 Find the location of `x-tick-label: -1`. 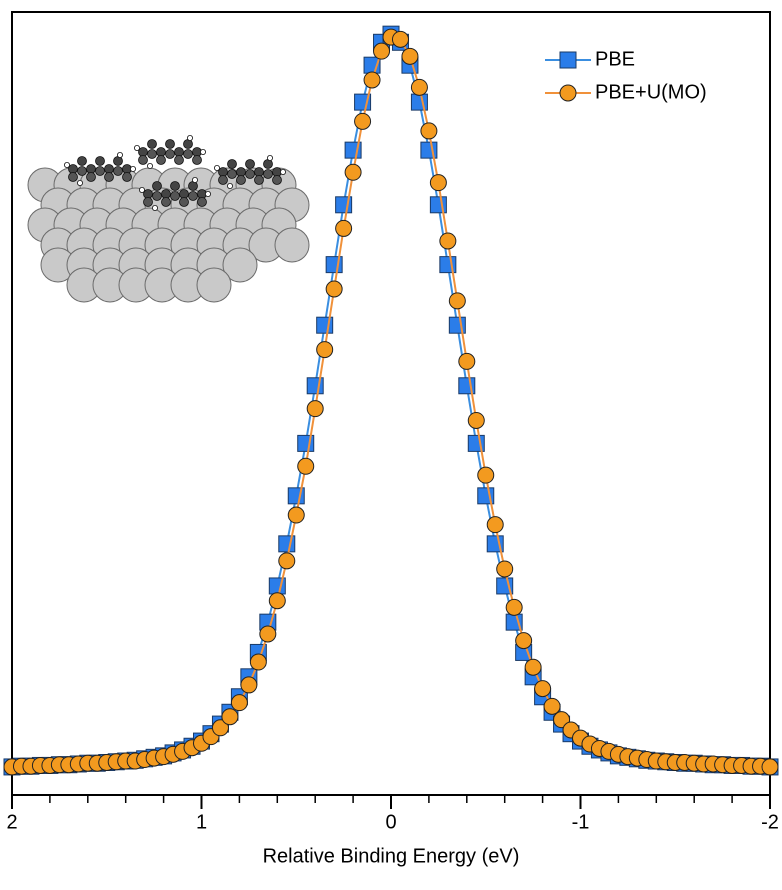

x-tick-label: -1 is located at coordinates (581, 822).